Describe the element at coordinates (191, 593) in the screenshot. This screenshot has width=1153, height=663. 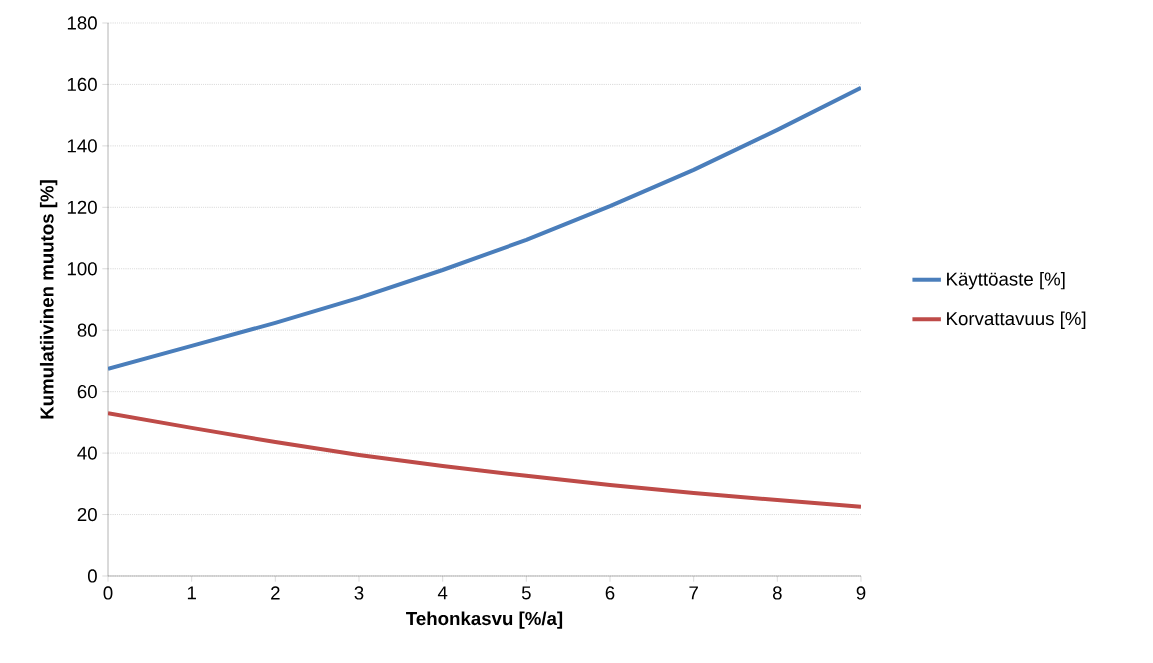
I see `x-tick-label: 1` at that location.